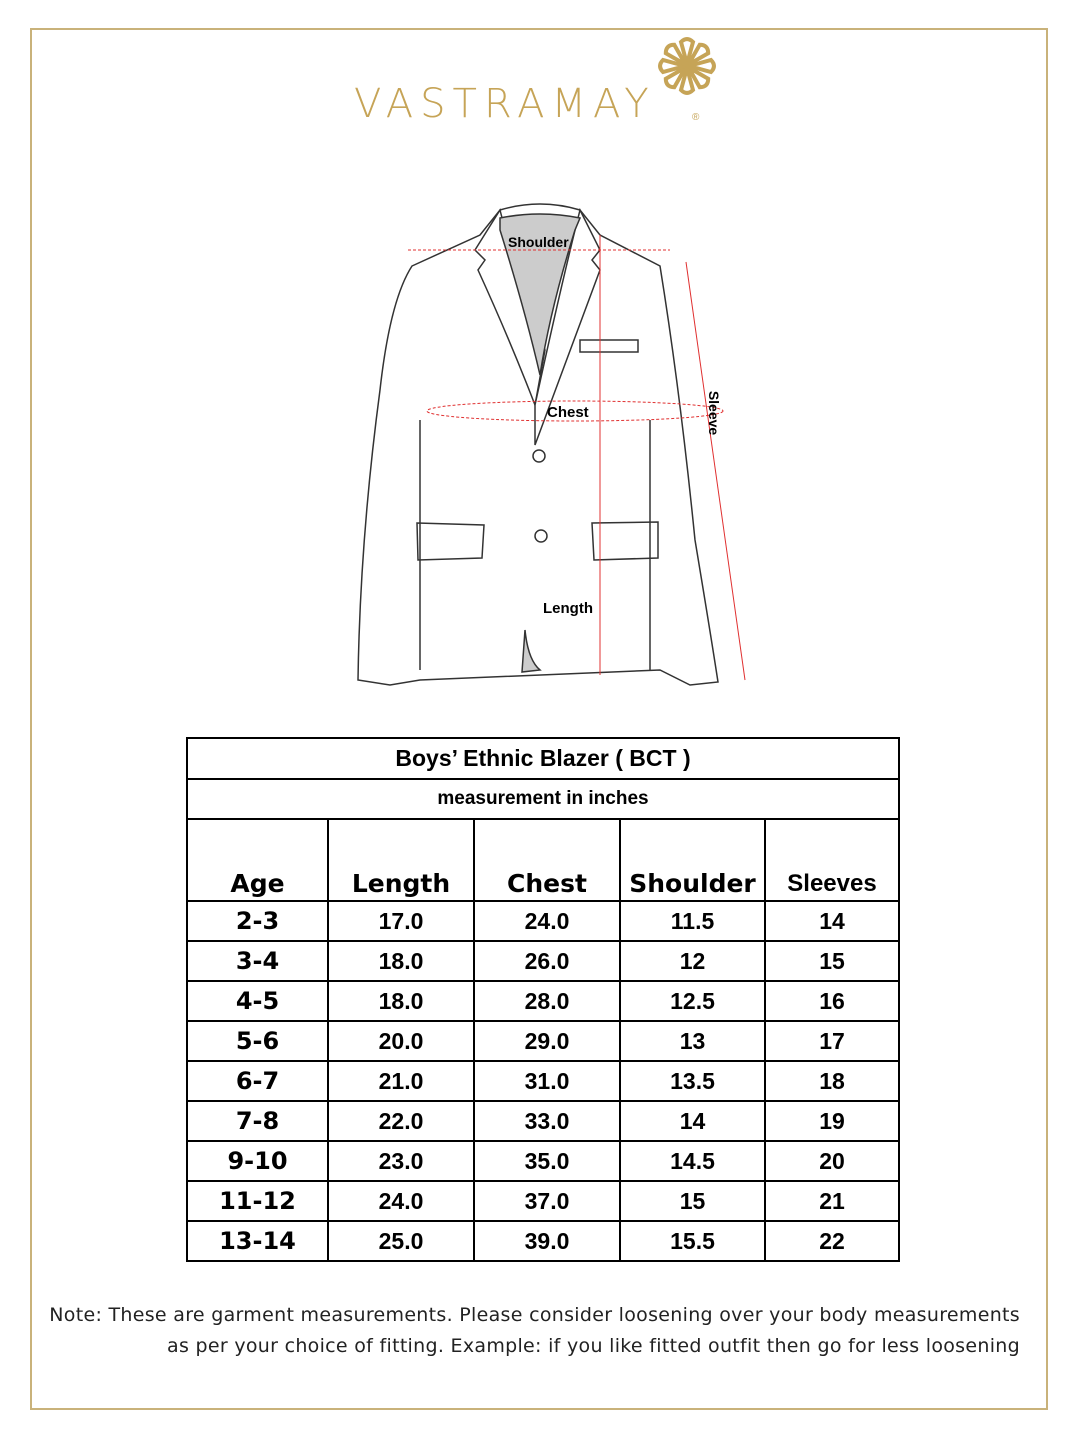  What do you see at coordinates (257, 1001) in the screenshot?
I see `table-cell-age: 4-5` at bounding box center [257, 1001].